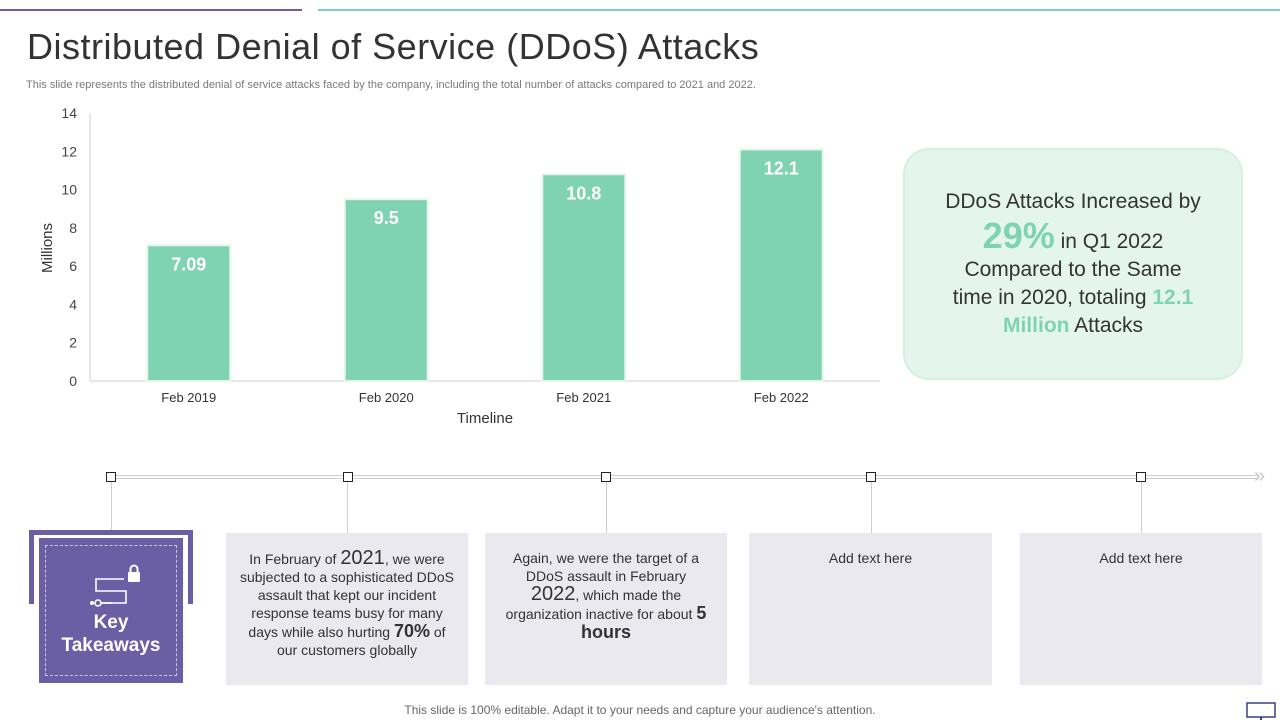 The image size is (1280, 720). Describe the element at coordinates (1036, 325) in the screenshot. I see `stat-total-unit: Million` at that location.